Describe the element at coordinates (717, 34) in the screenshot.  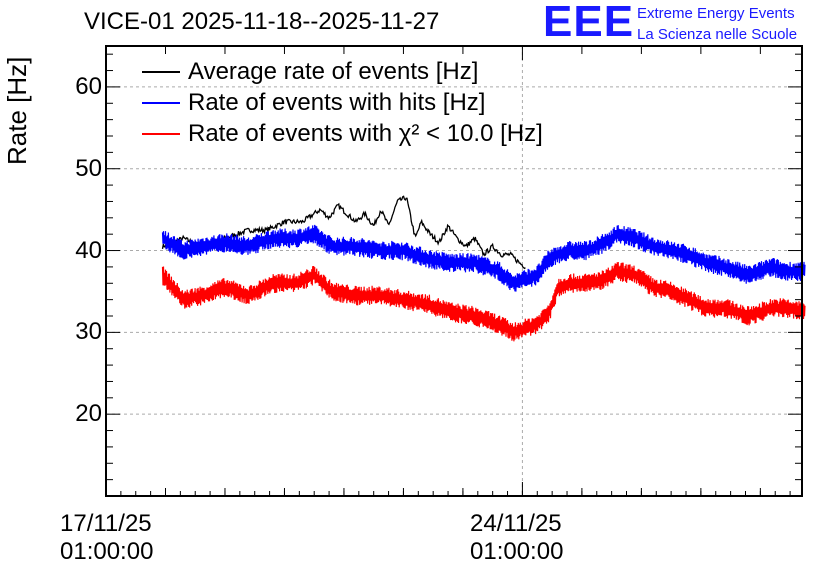
I see `logo-subtitle-2: La Scienza nelle Scuole` at that location.